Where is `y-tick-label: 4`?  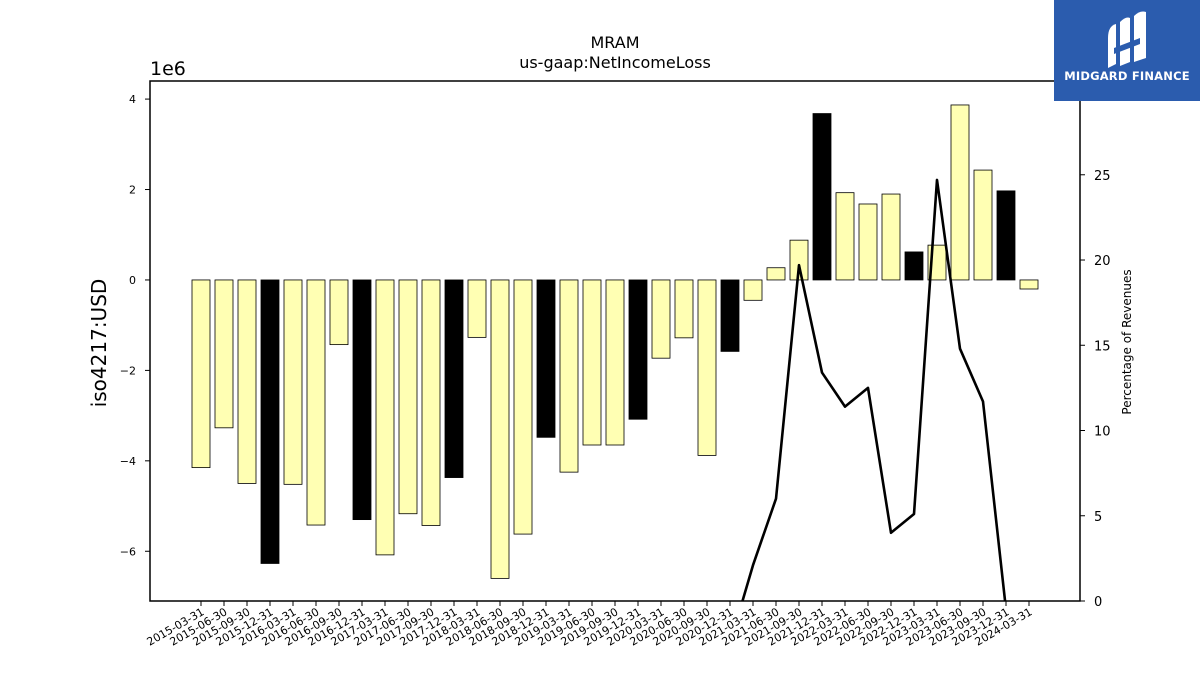
y-tick-label: 4 is located at coordinates (132, 99).